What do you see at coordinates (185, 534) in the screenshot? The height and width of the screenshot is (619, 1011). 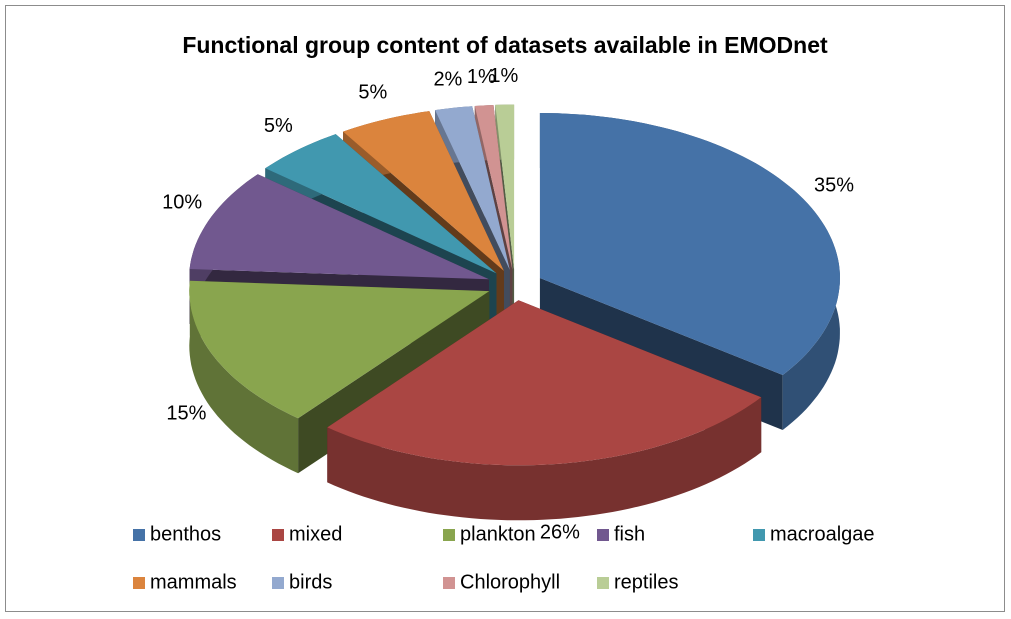 I see `legend-label: benthos` at bounding box center [185, 534].